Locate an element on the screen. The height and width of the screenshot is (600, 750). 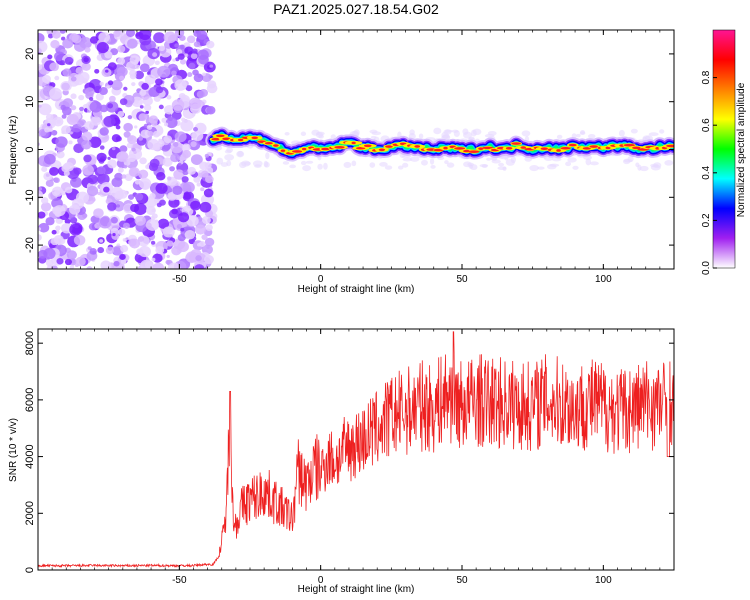
colorbar-tick-label: 0.6 is located at coordinates (706, 125).